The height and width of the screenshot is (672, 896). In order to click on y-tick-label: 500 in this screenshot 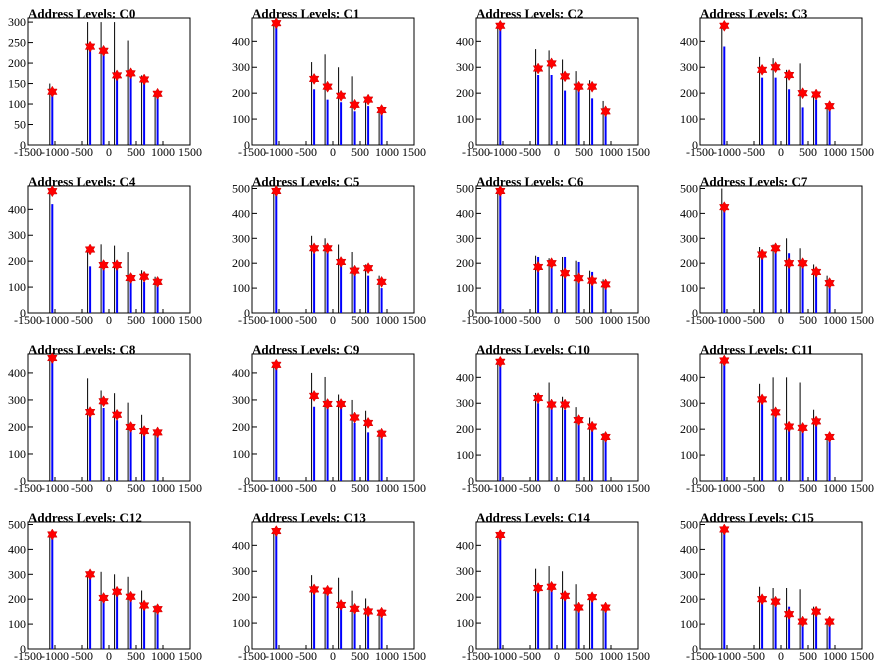, I will do `click(241, 188)`.